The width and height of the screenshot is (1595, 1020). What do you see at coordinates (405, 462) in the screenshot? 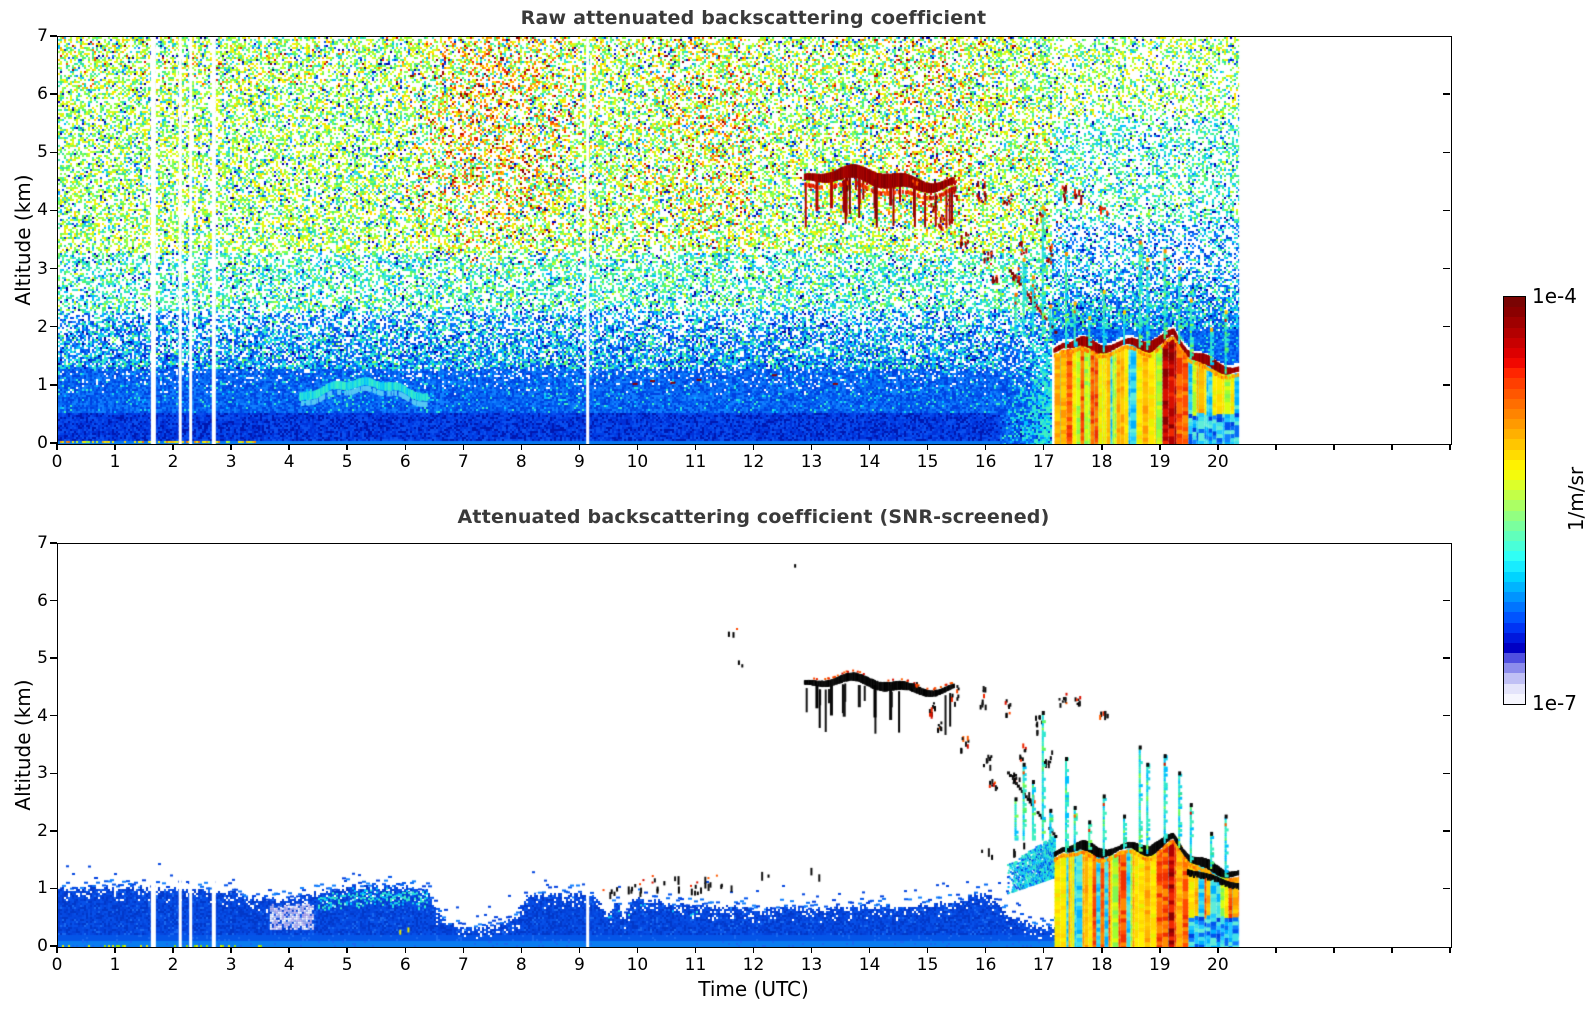
I see `x-tick-label: 6` at bounding box center [405, 462].